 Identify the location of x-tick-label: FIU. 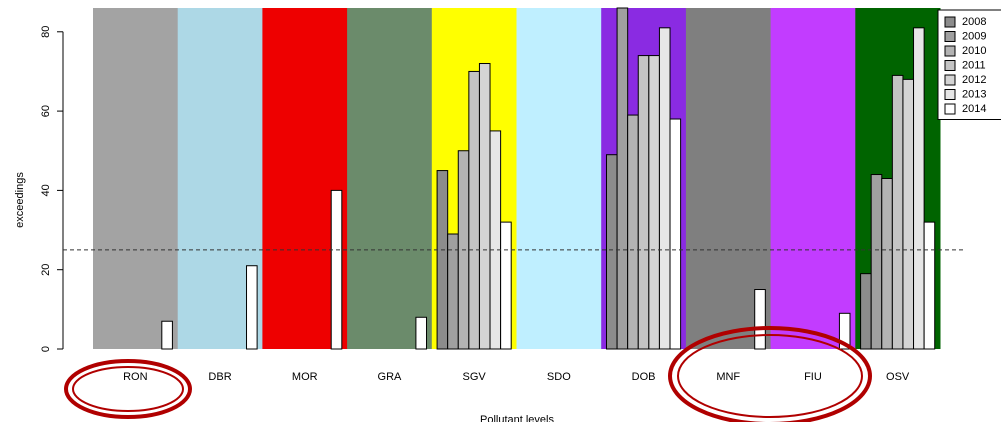
(813, 377).